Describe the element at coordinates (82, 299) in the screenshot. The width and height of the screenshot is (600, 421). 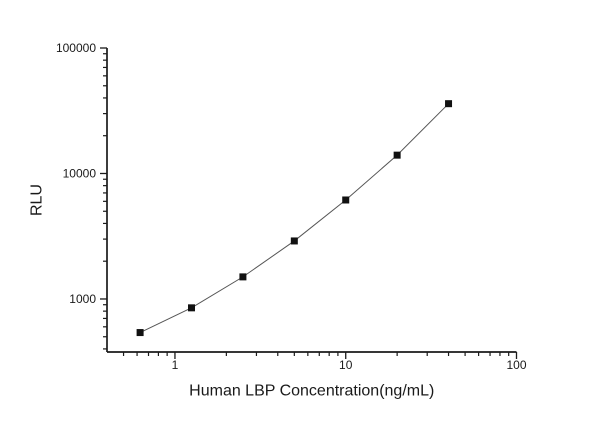
I see `y-tick-label: 1000` at that location.